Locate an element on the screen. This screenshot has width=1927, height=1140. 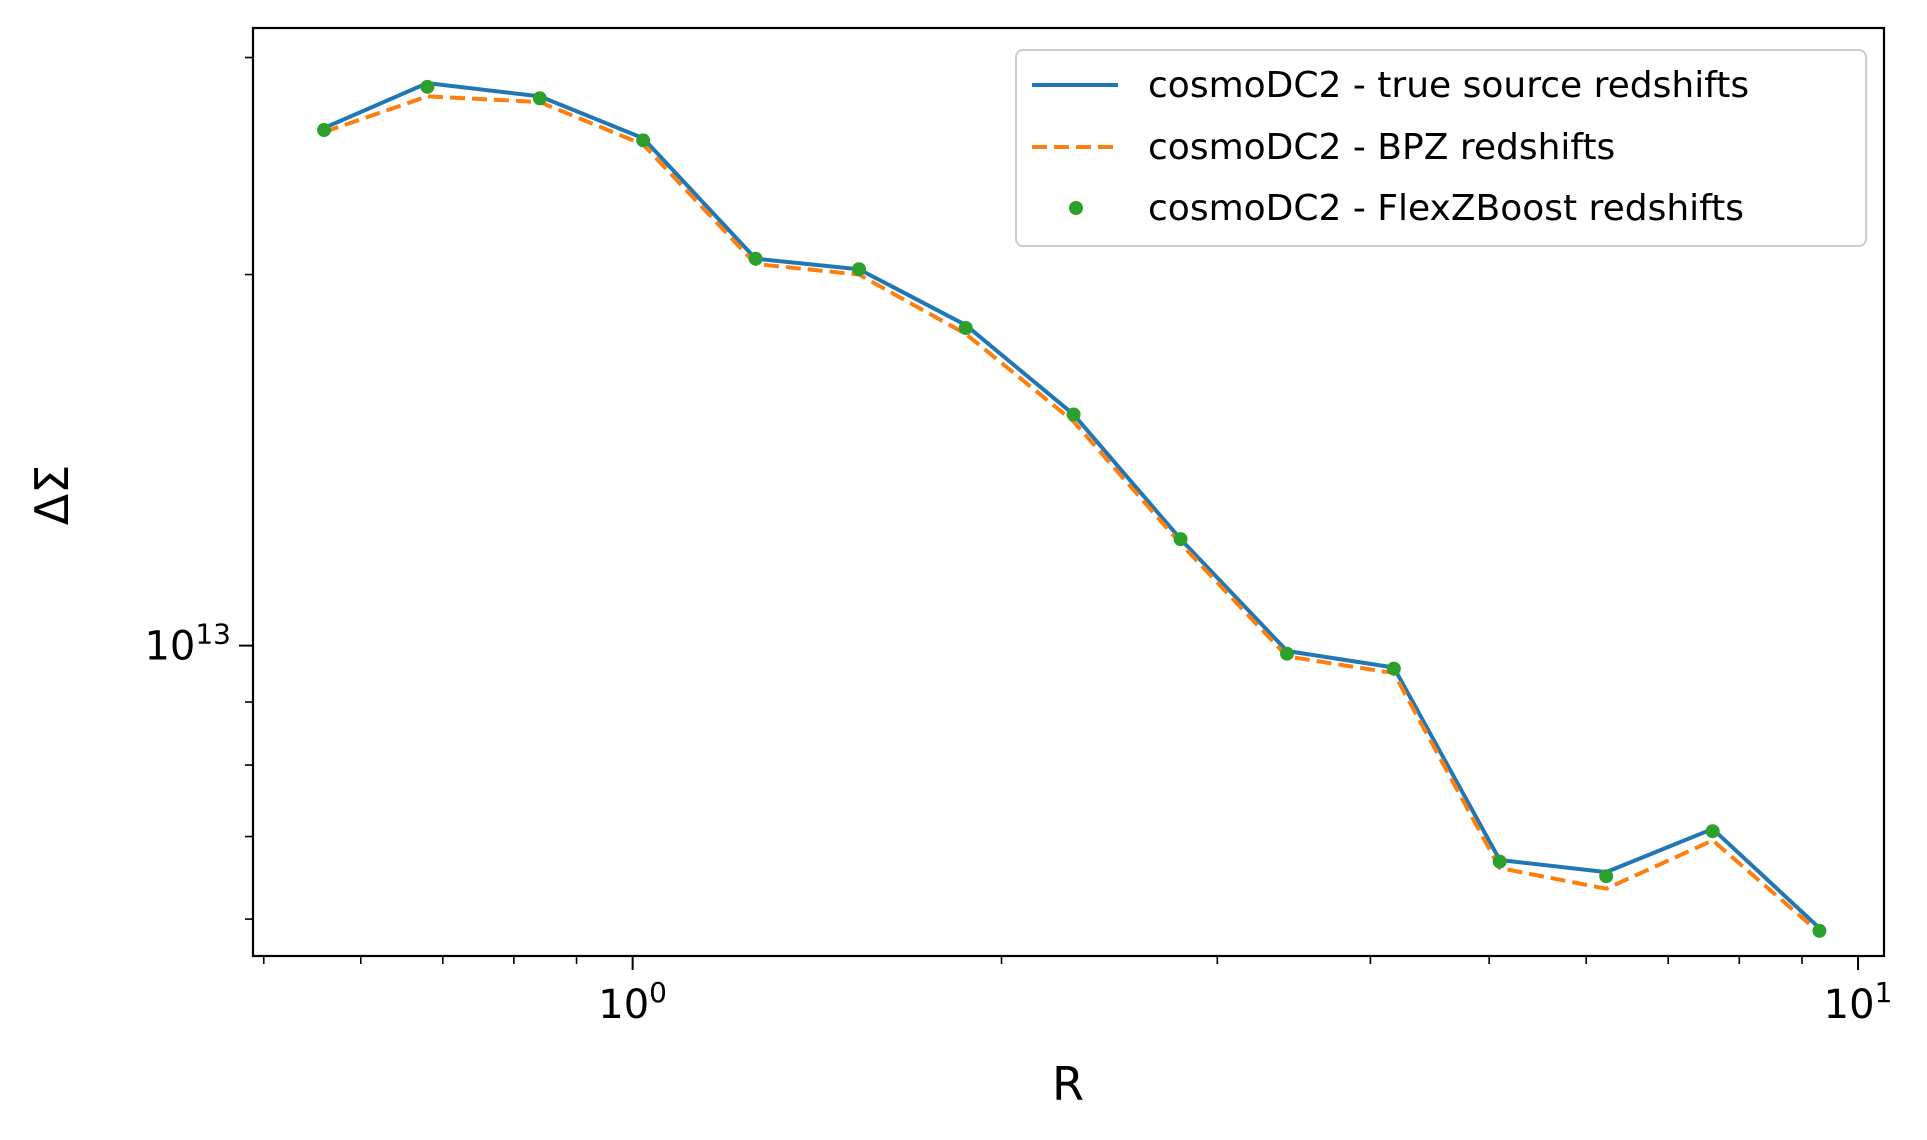
y-axis-label: ΔΣ is located at coordinates (52, 495).